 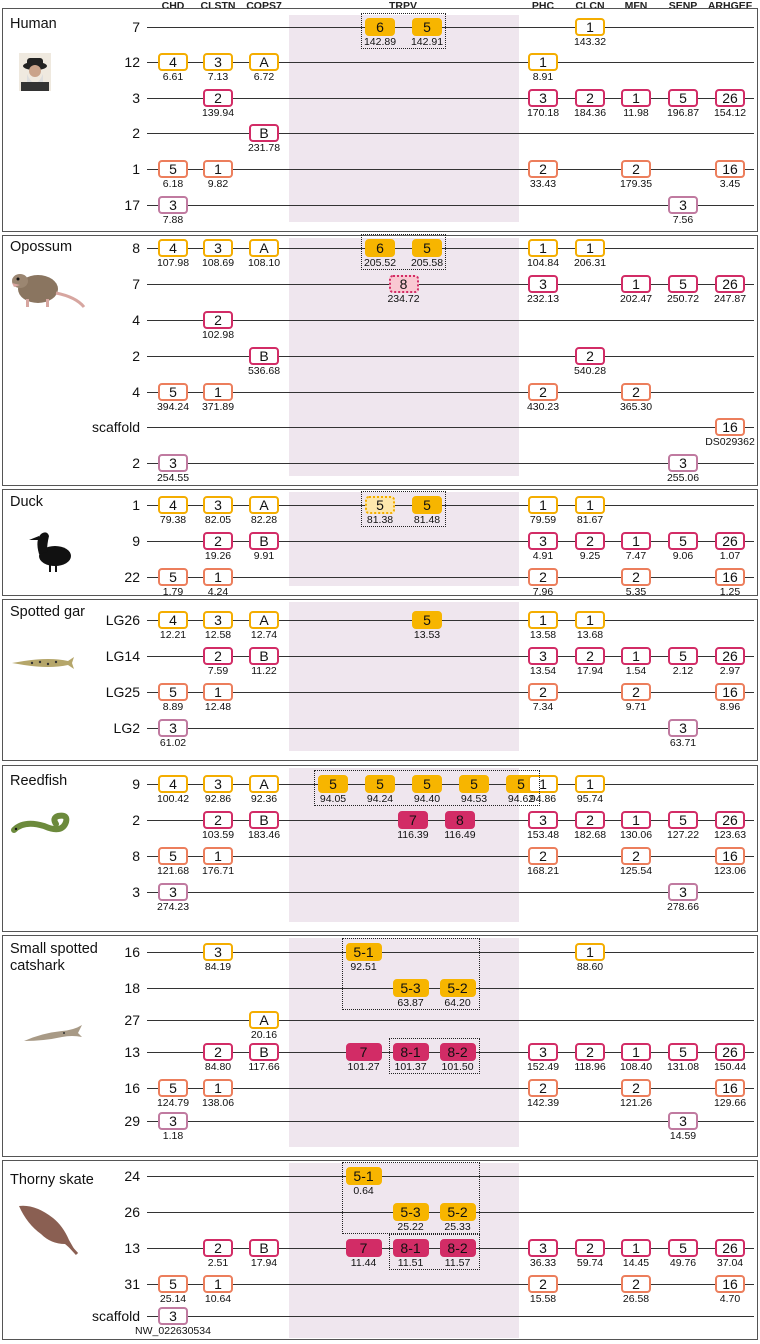 I want to click on gene-position: 170.18, so click(x=543, y=113).